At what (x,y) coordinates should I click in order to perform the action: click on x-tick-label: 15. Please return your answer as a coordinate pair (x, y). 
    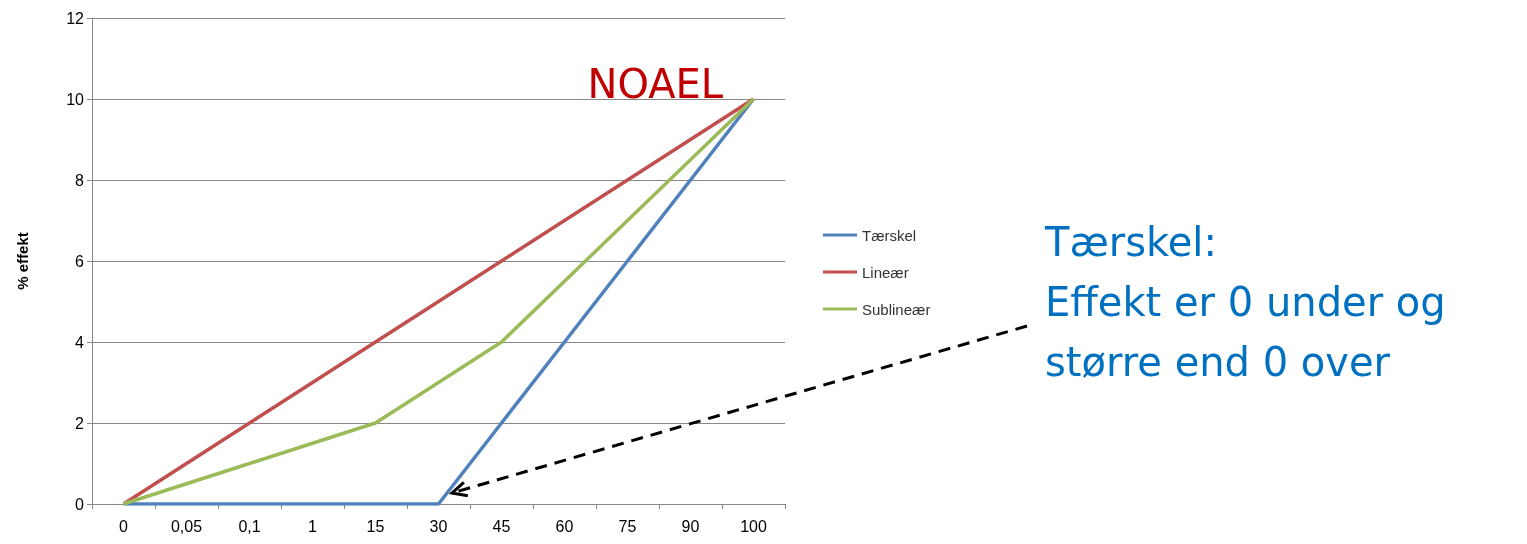
    Looking at the image, I should click on (375, 526).